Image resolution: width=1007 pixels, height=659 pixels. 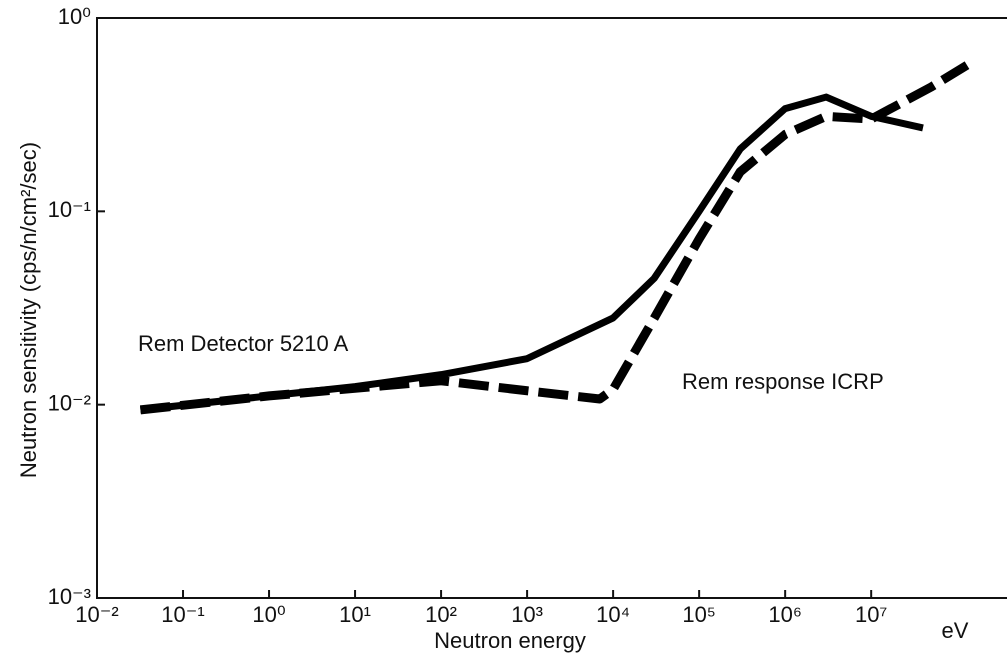 What do you see at coordinates (441, 614) in the screenshot?
I see `x-tick-label: 10²` at bounding box center [441, 614].